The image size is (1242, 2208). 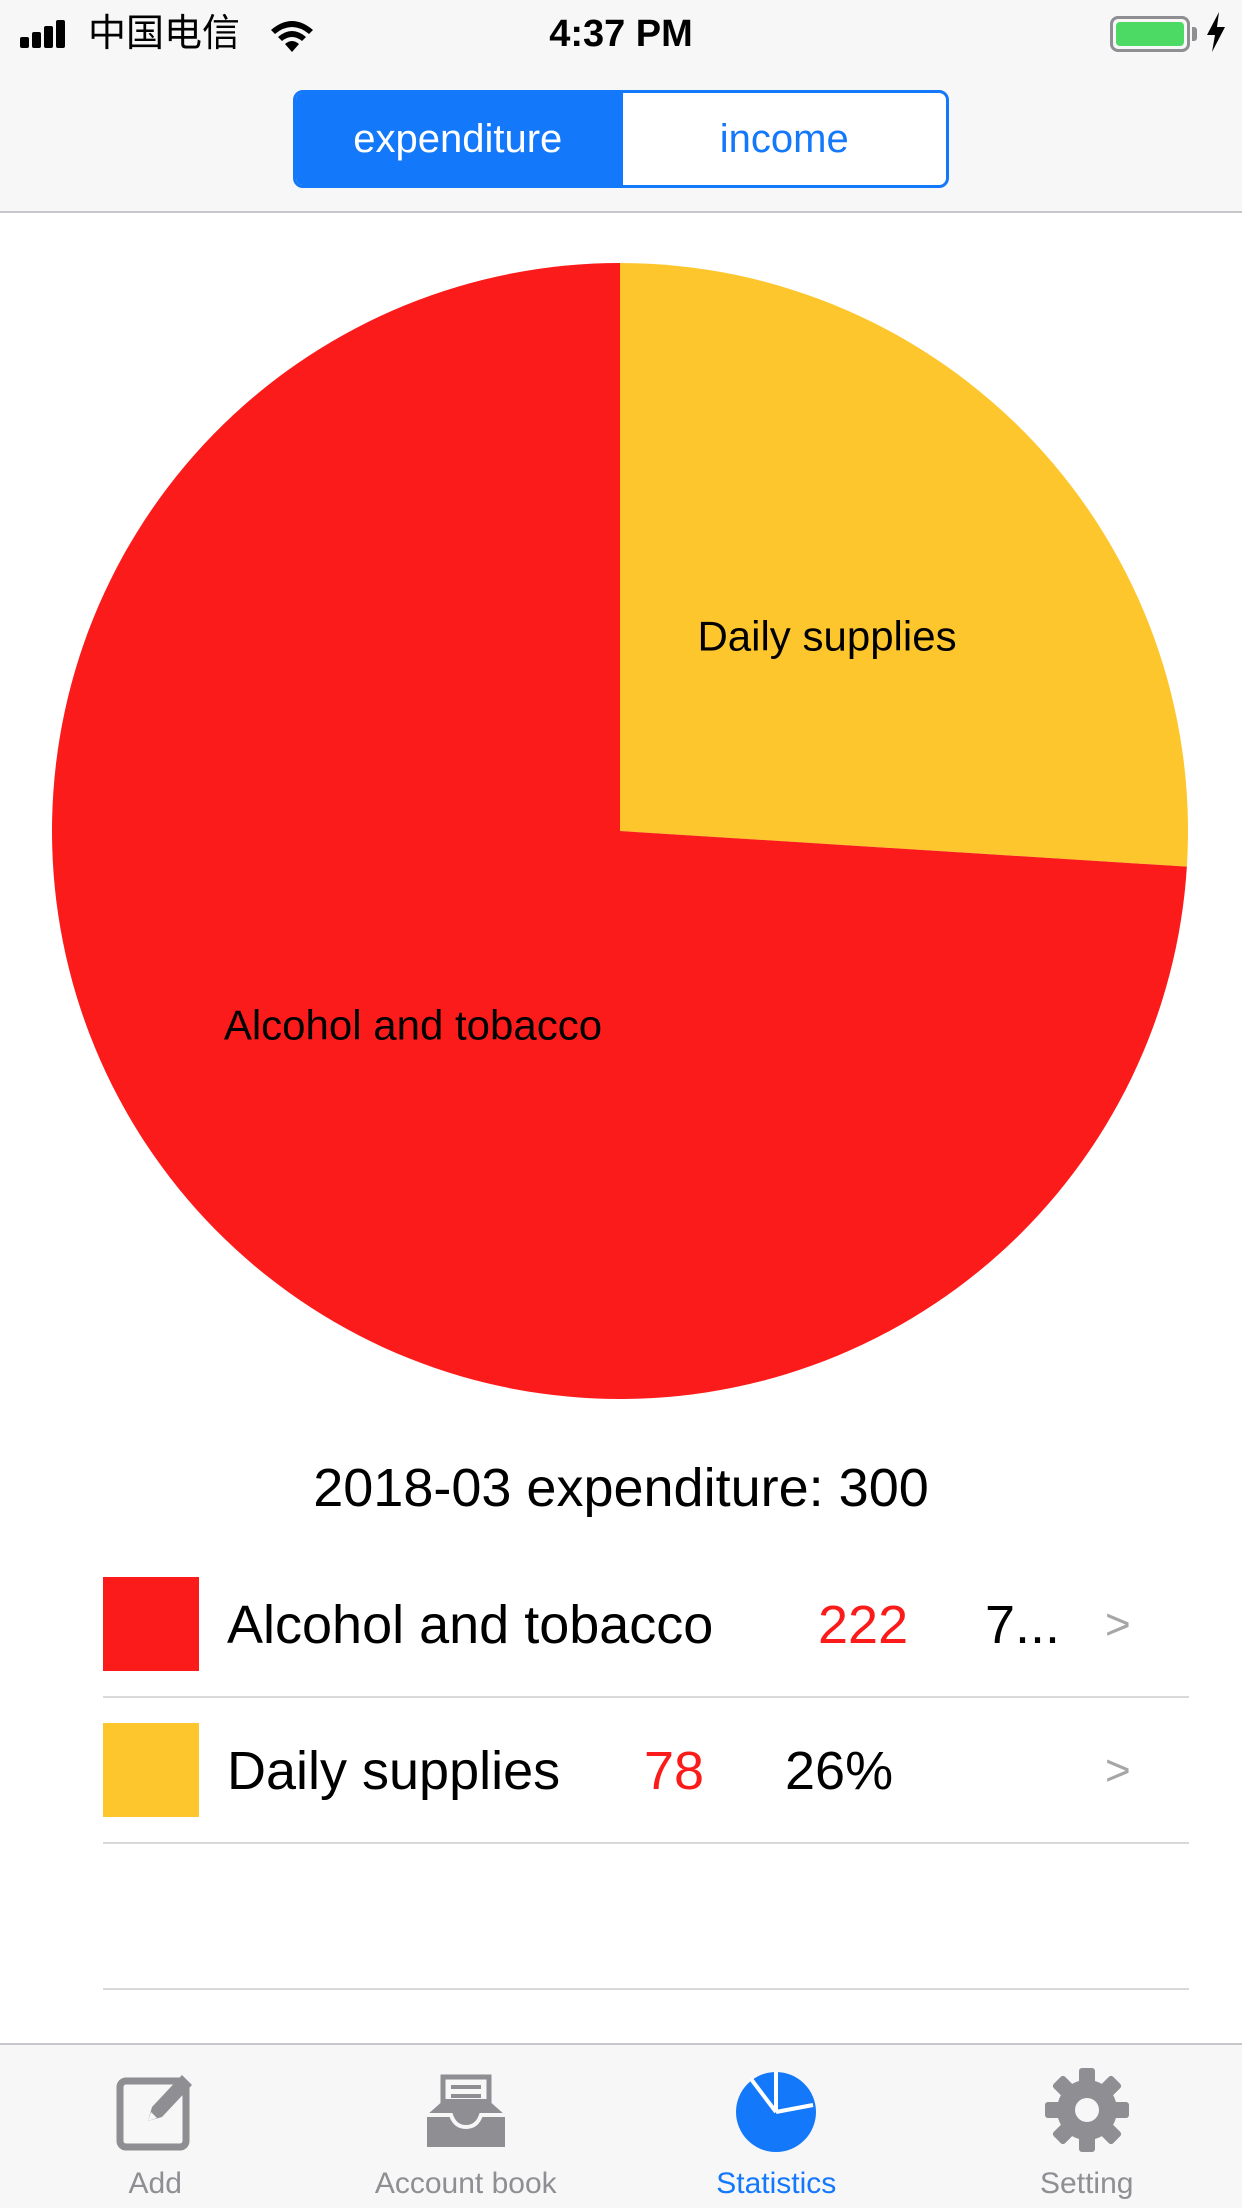 What do you see at coordinates (292, 36) in the screenshot?
I see `wifi-icon` at bounding box center [292, 36].